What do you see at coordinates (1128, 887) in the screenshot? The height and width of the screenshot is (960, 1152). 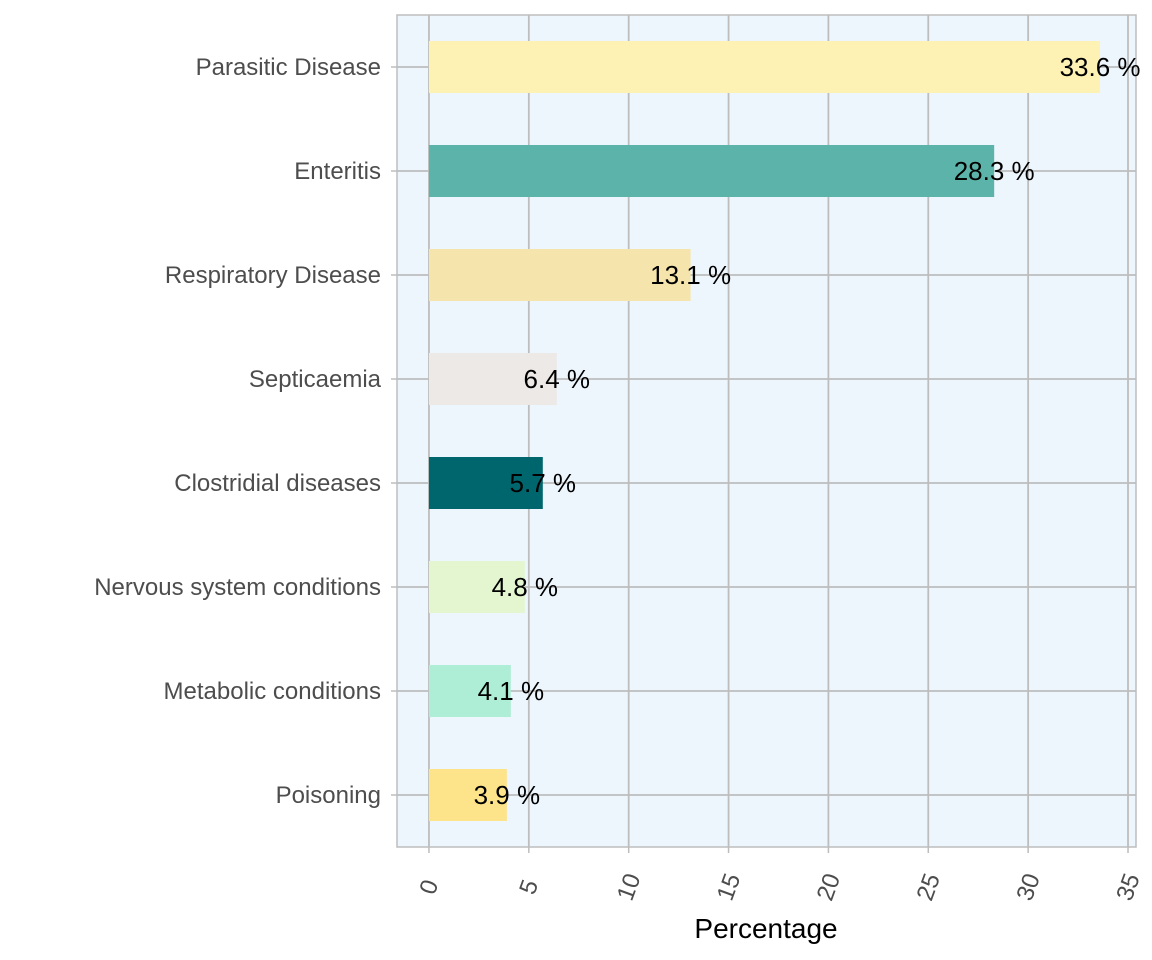 I see `x-tick-label: 35` at bounding box center [1128, 887].